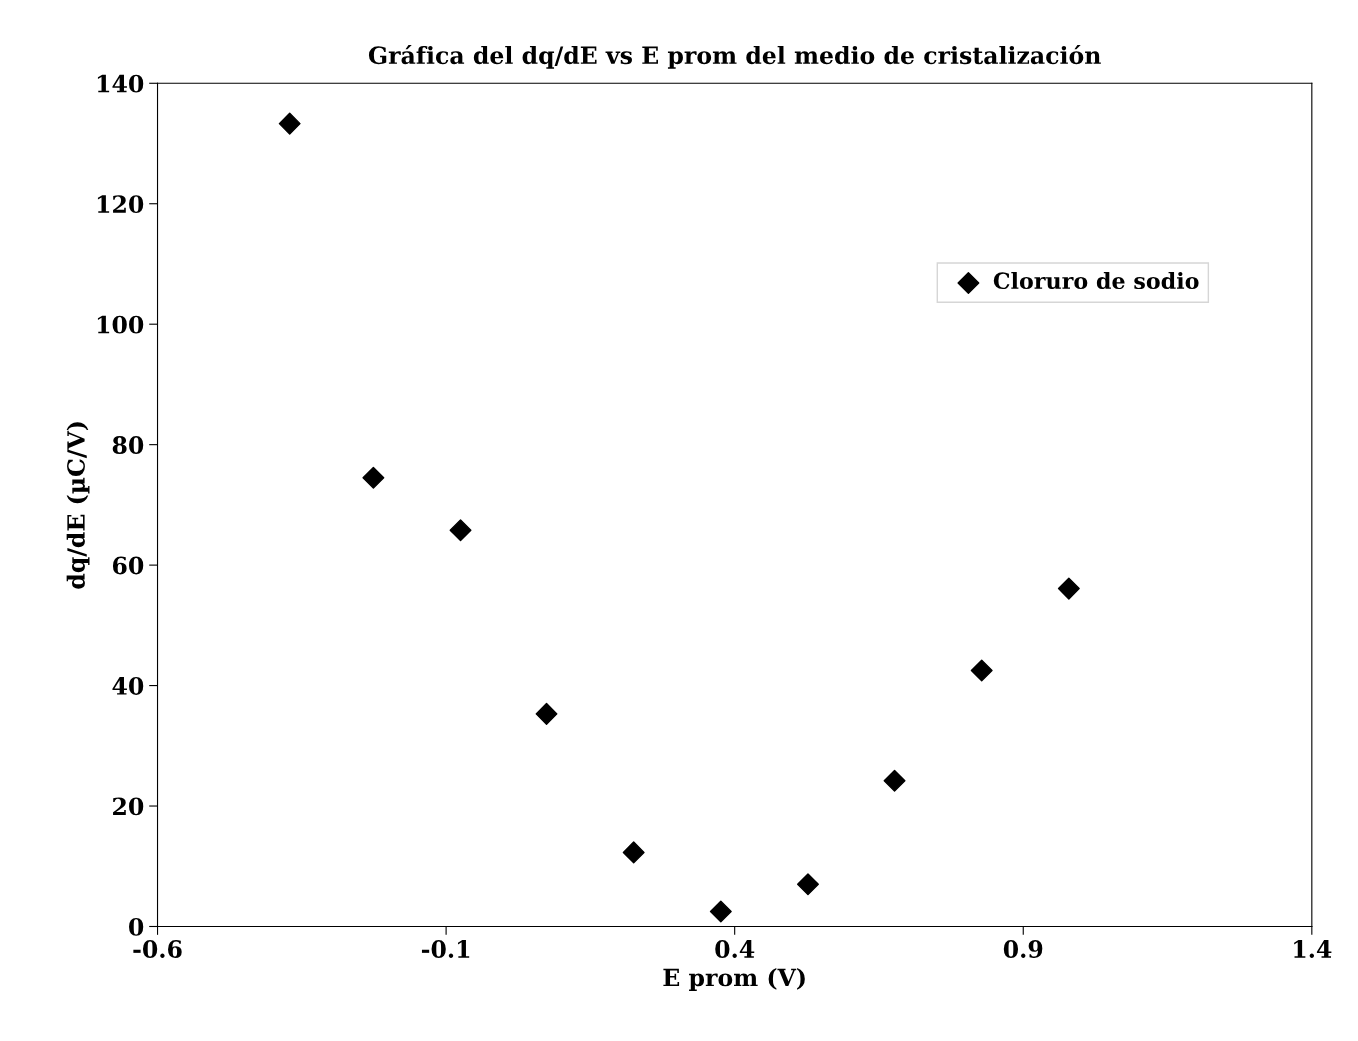 The image size is (1358, 1041). Describe the element at coordinates (120, 324) in the screenshot. I see `y-tick-label: 100` at that location.